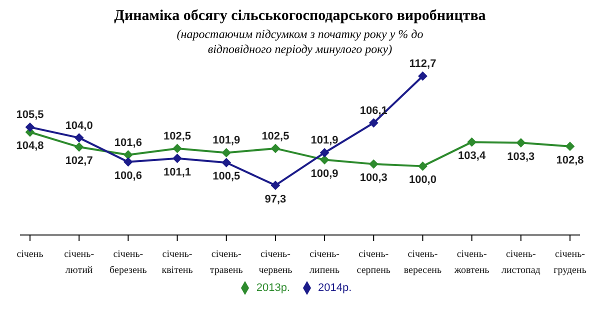 Image resolution: width=600 pixels, height=311 pixels. Describe the element at coordinates (521, 156) in the screenshot. I see `data-label: 103,3` at that location.